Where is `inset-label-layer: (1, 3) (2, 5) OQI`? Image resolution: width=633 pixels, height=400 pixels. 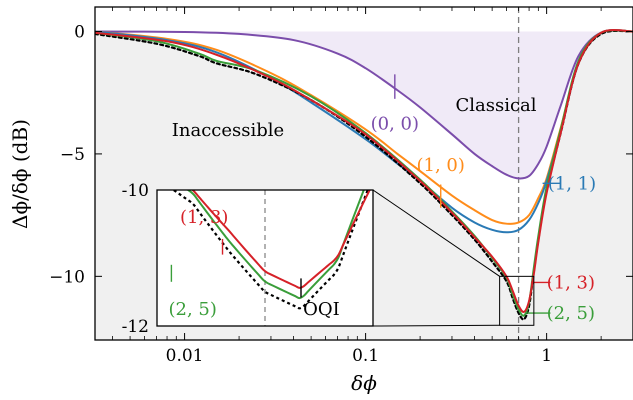 inset-label-layer: (1, 3) (2, 5) OQI is located at coordinates (254, 263).